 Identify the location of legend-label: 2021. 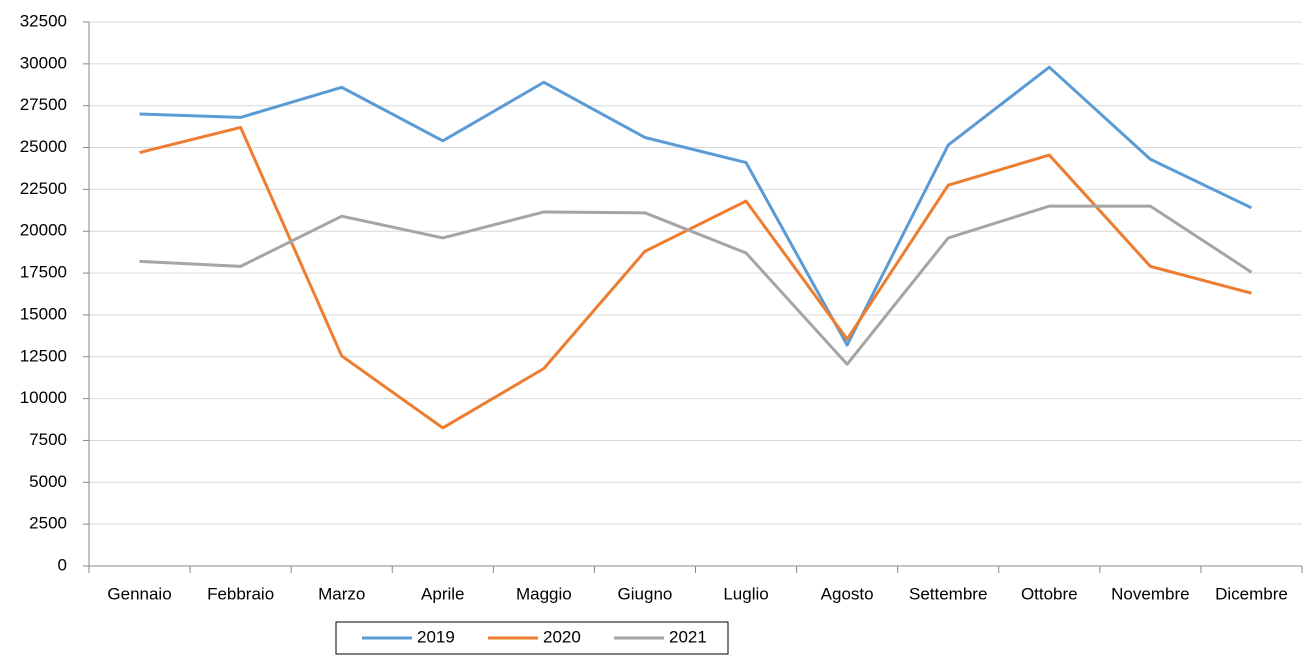
(688, 636).